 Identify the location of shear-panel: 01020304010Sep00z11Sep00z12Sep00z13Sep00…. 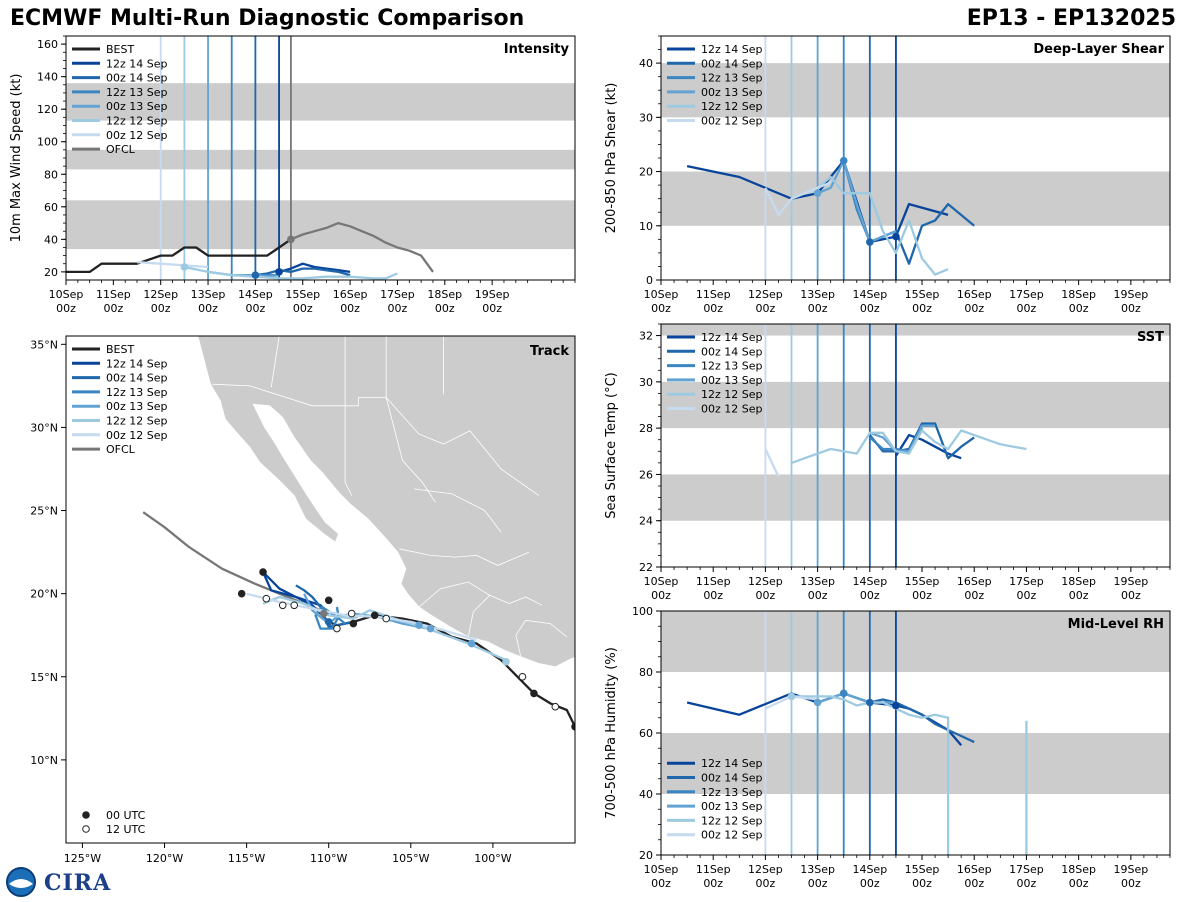
(887, 175).